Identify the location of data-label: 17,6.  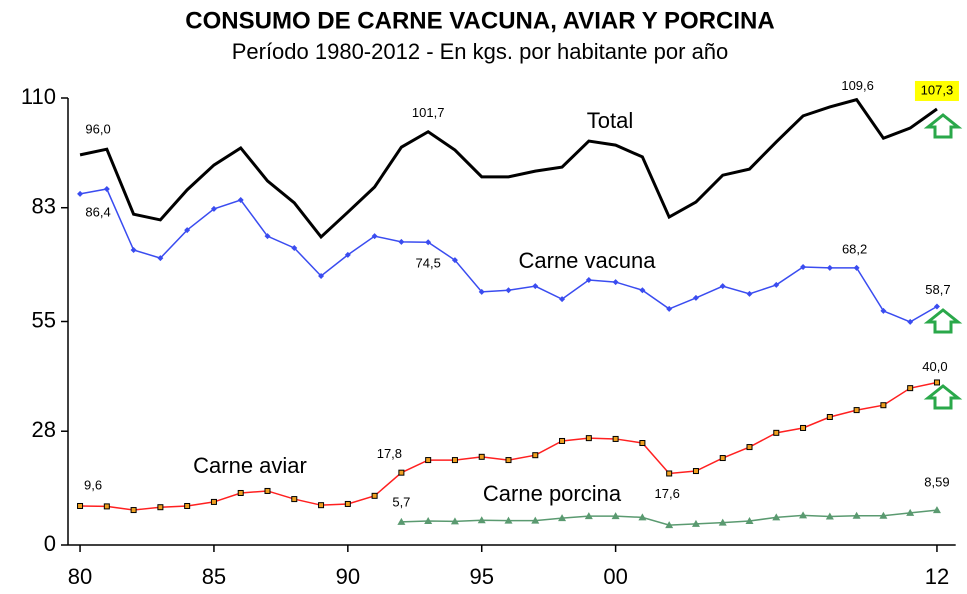
(667, 493).